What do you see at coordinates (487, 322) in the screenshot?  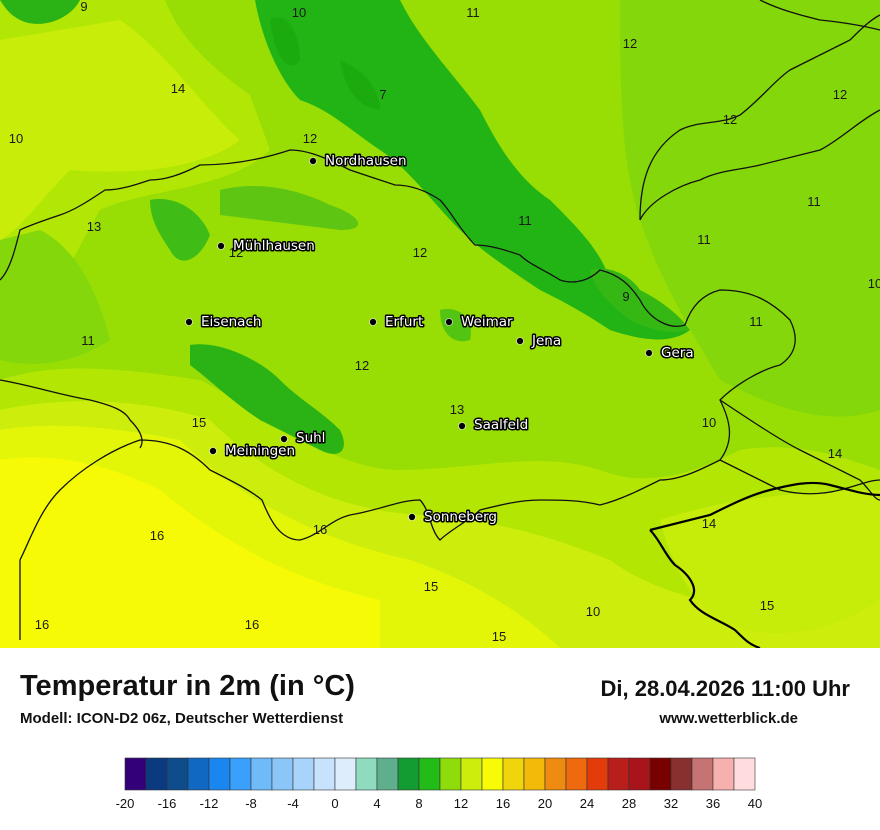 I see `city-label: Weimar` at bounding box center [487, 322].